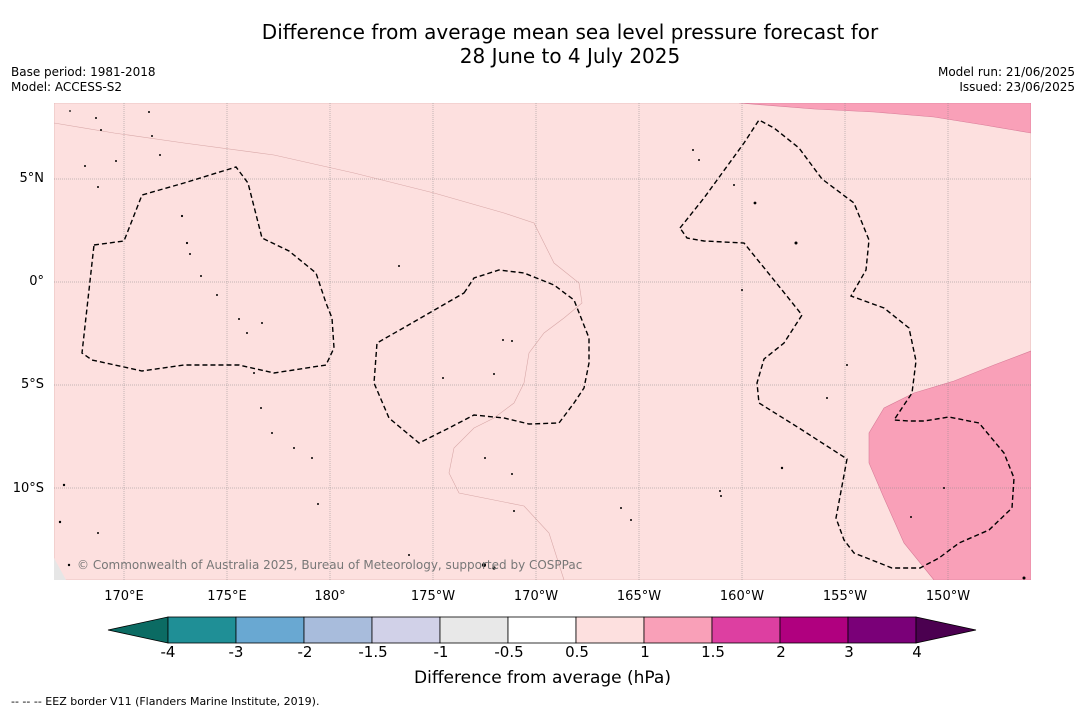  Describe the element at coordinates (884, 118) in the screenshot. I see `anomaly-region-1-1.5-north` at that location.